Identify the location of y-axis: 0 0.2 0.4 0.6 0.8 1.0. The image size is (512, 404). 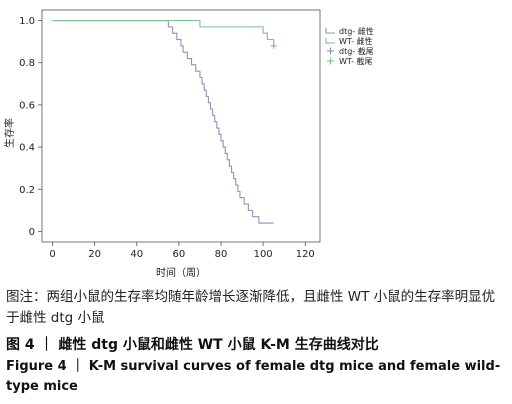
(30, 127).